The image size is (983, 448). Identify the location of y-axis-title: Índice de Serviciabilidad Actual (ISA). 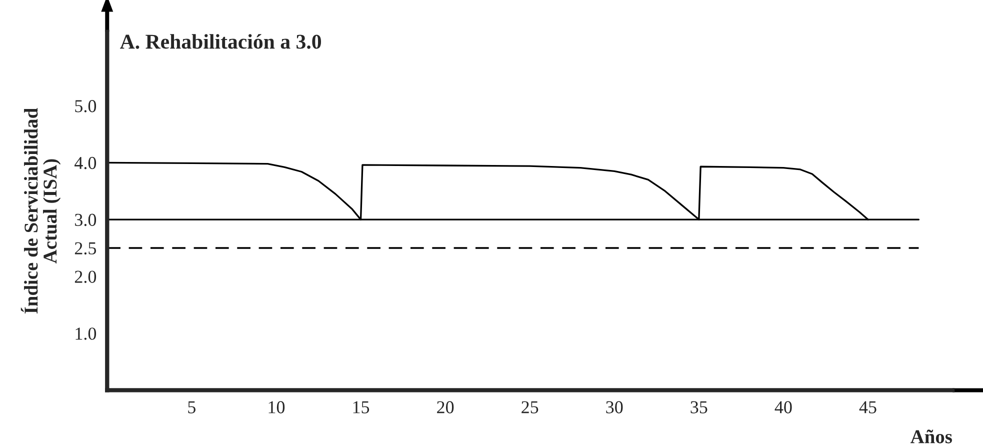
(40, 211).